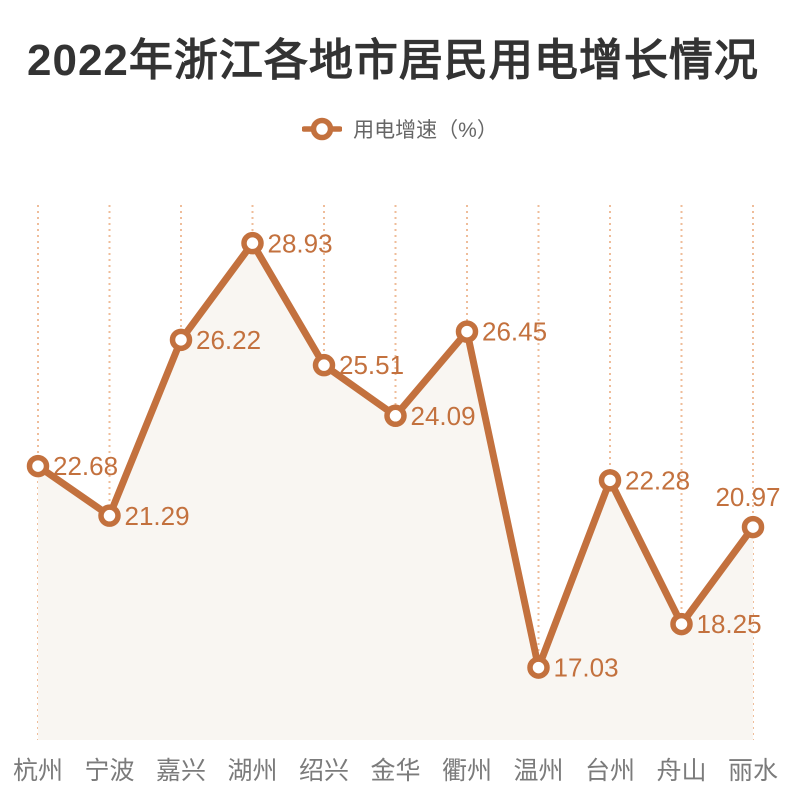 The height and width of the screenshot is (812, 800). I want to click on legend-label: 用电增速（%）, so click(425, 130).